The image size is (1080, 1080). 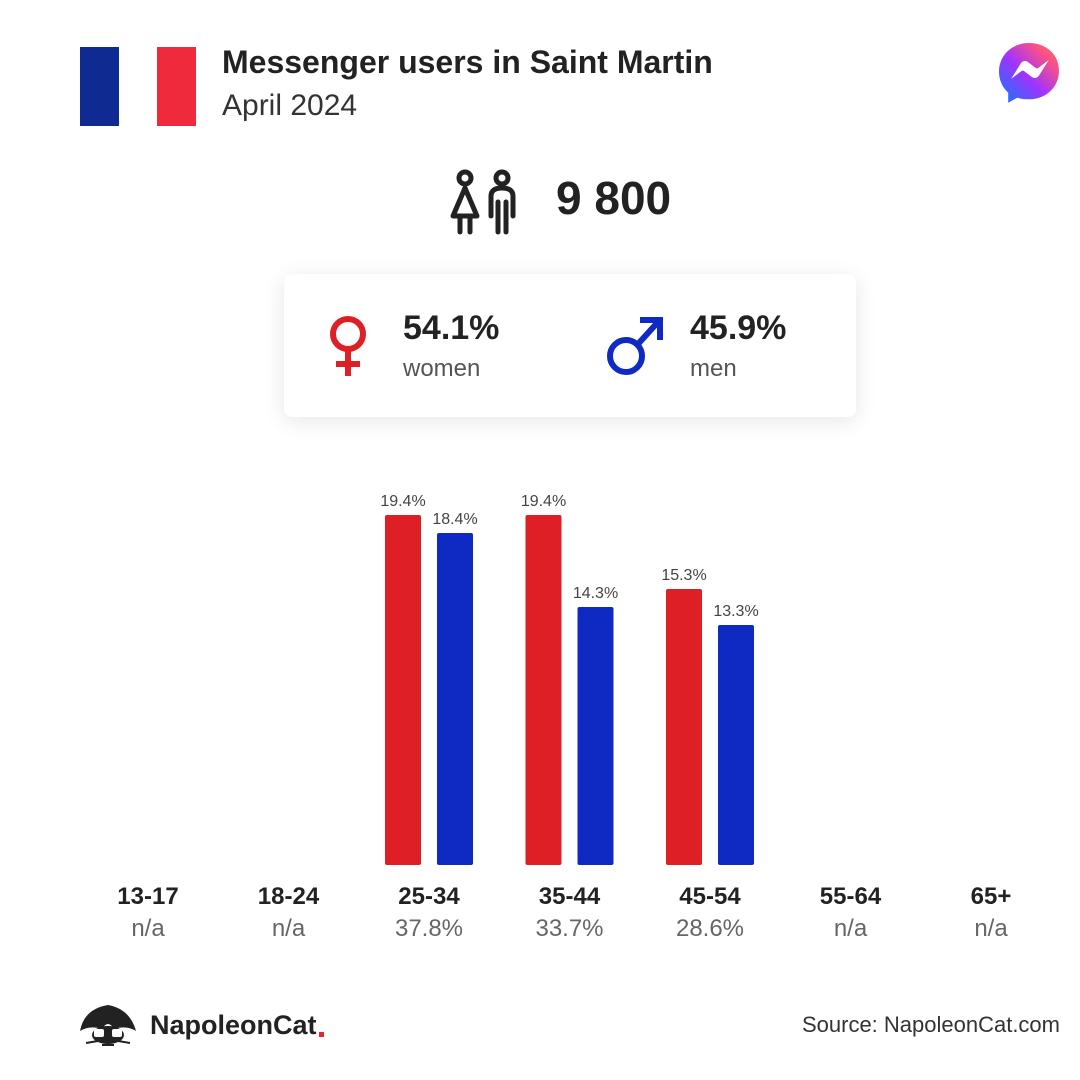 What do you see at coordinates (710, 928) in the screenshot?
I see `age-group-total: 28.6%` at bounding box center [710, 928].